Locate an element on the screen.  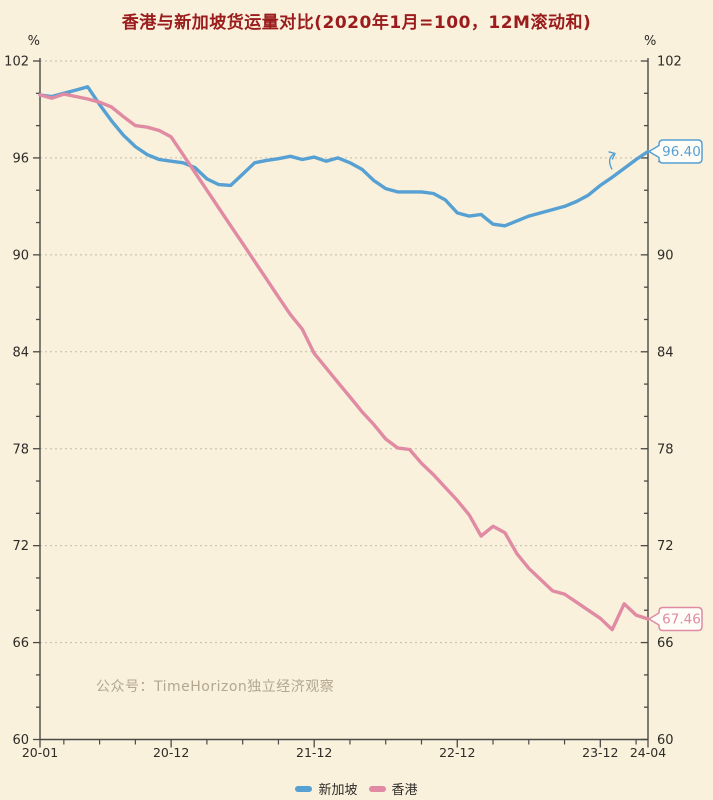
y-tick-label-left: 84 is located at coordinates (20, 352).